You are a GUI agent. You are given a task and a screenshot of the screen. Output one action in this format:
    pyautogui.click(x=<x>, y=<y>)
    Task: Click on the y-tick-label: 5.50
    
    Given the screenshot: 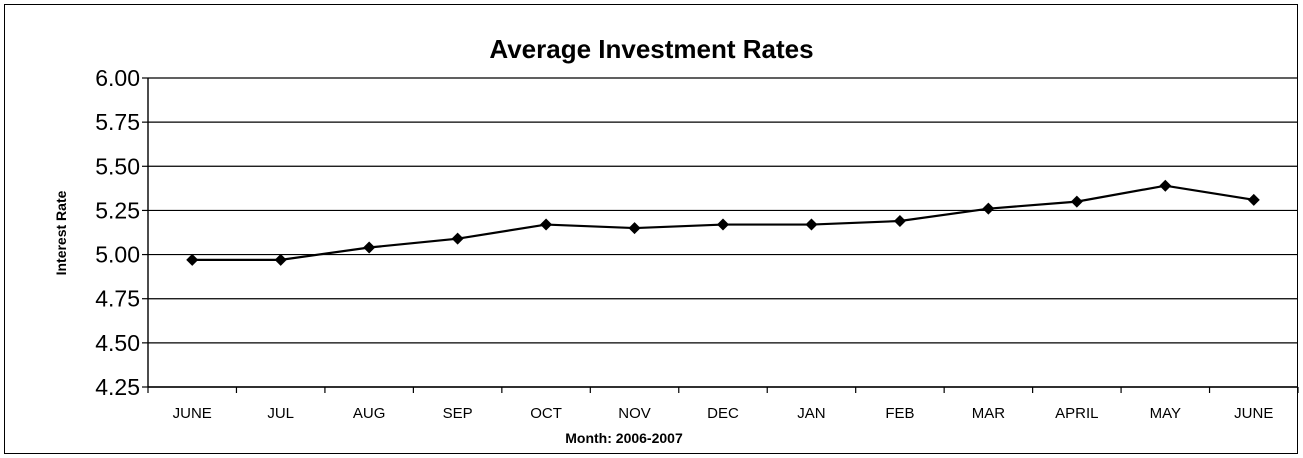 What is the action you would take?
    pyautogui.click(x=117, y=166)
    